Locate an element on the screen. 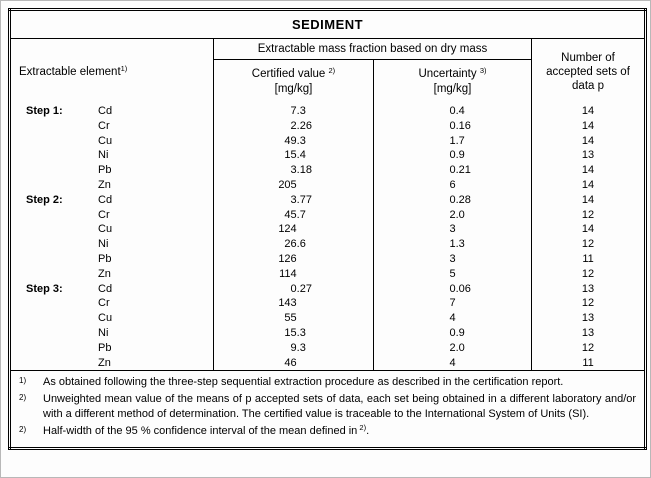 This screenshot has height=478, width=651. certified-value-cell: 46 is located at coordinates (293, 363).